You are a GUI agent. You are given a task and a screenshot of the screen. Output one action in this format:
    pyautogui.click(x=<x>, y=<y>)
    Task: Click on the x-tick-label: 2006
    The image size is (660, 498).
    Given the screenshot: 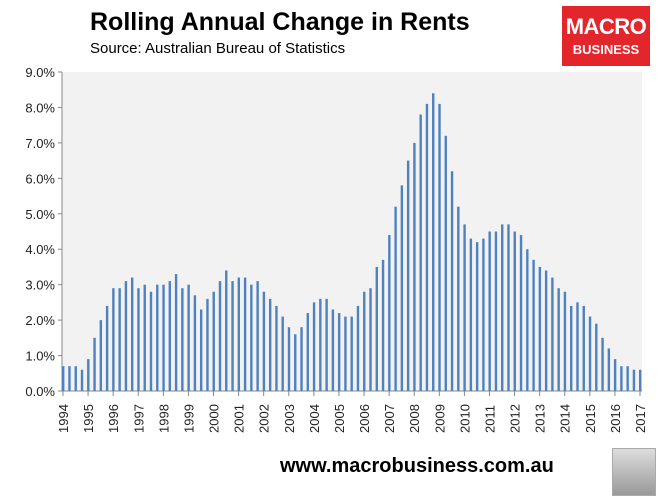 What is the action you would take?
    pyautogui.click(x=364, y=418)
    